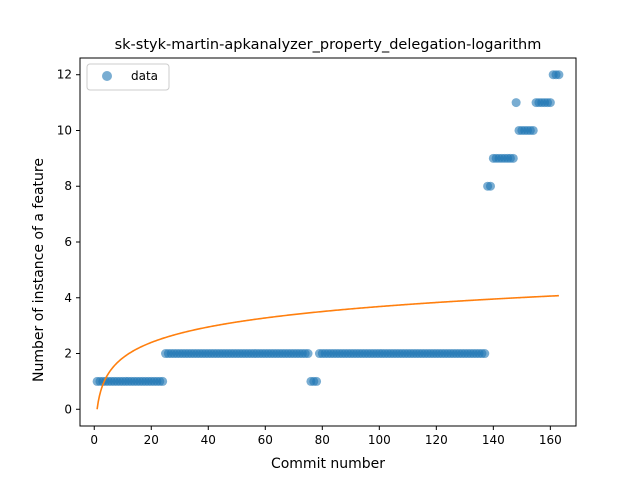 Image resolution: width=640 pixels, height=480 pixels. Describe the element at coordinates (265, 440) in the screenshot. I see `x-tick-label: 60` at that location.